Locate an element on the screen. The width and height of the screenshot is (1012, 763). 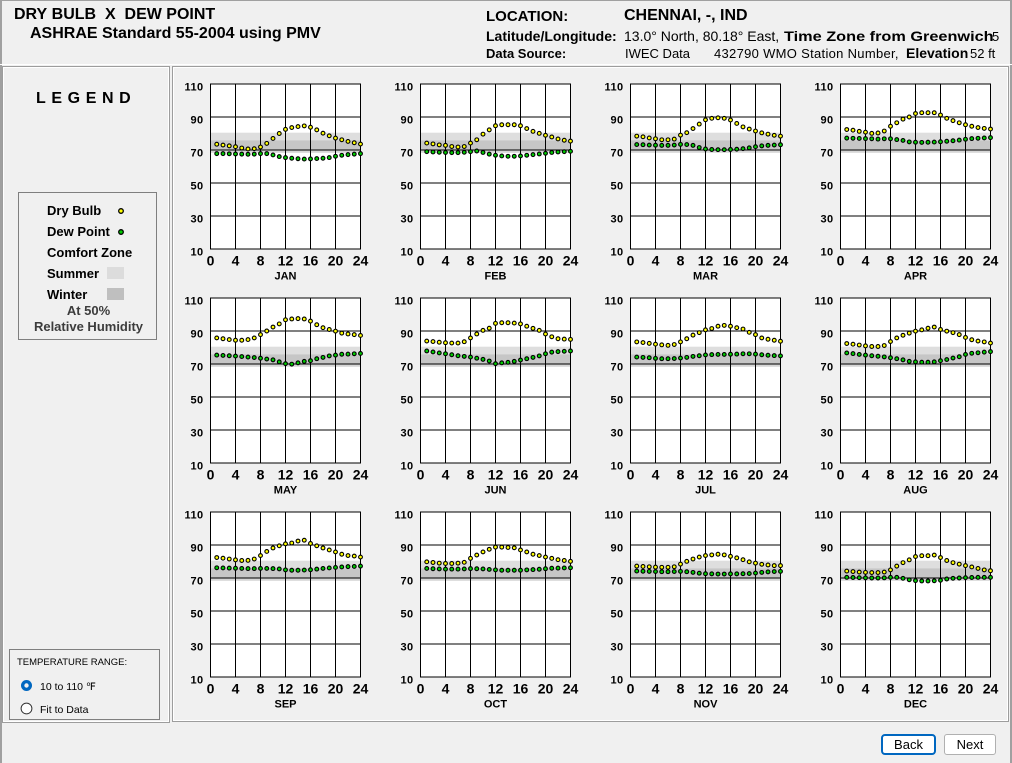
svg-text: MAY is located at coordinates (286, 491).